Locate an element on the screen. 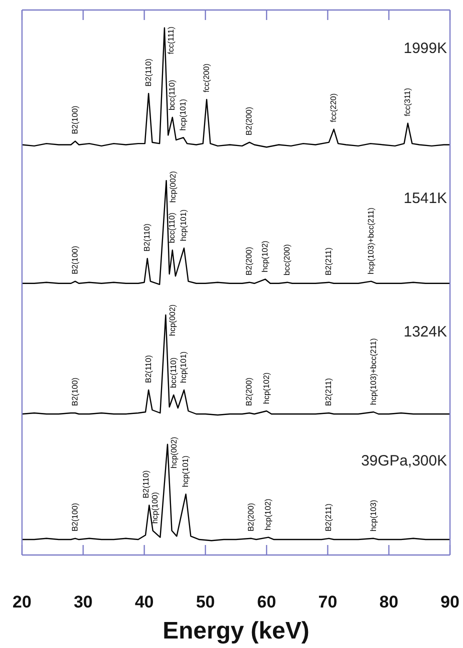 This screenshot has width=463, height=648. annotation: bcc(200) is located at coordinates (287, 260).